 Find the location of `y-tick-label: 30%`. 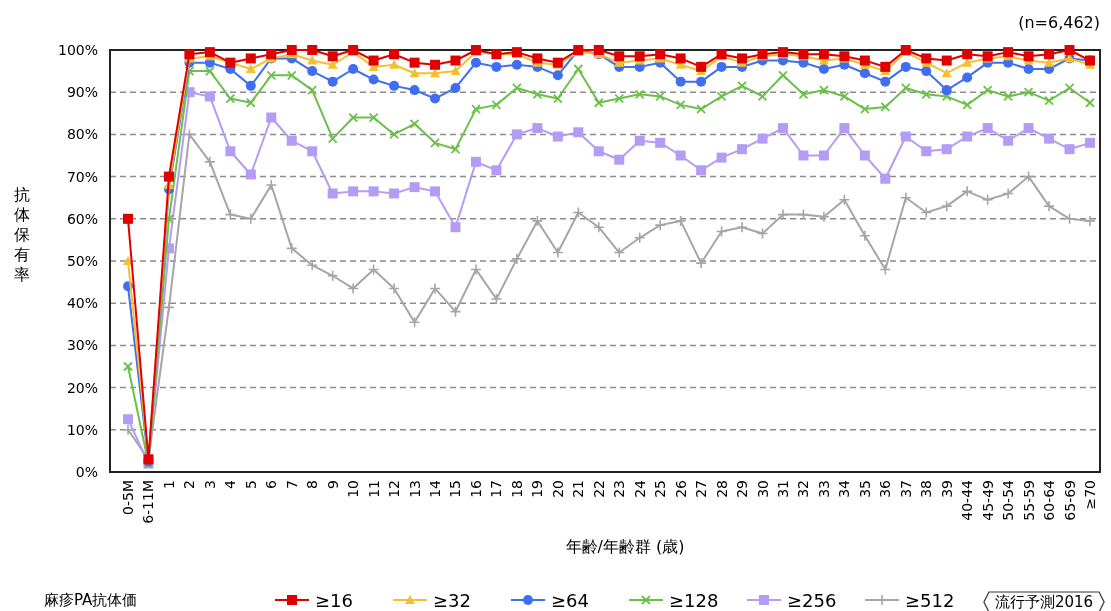

y-tick-label: 30% is located at coordinates (82, 345).